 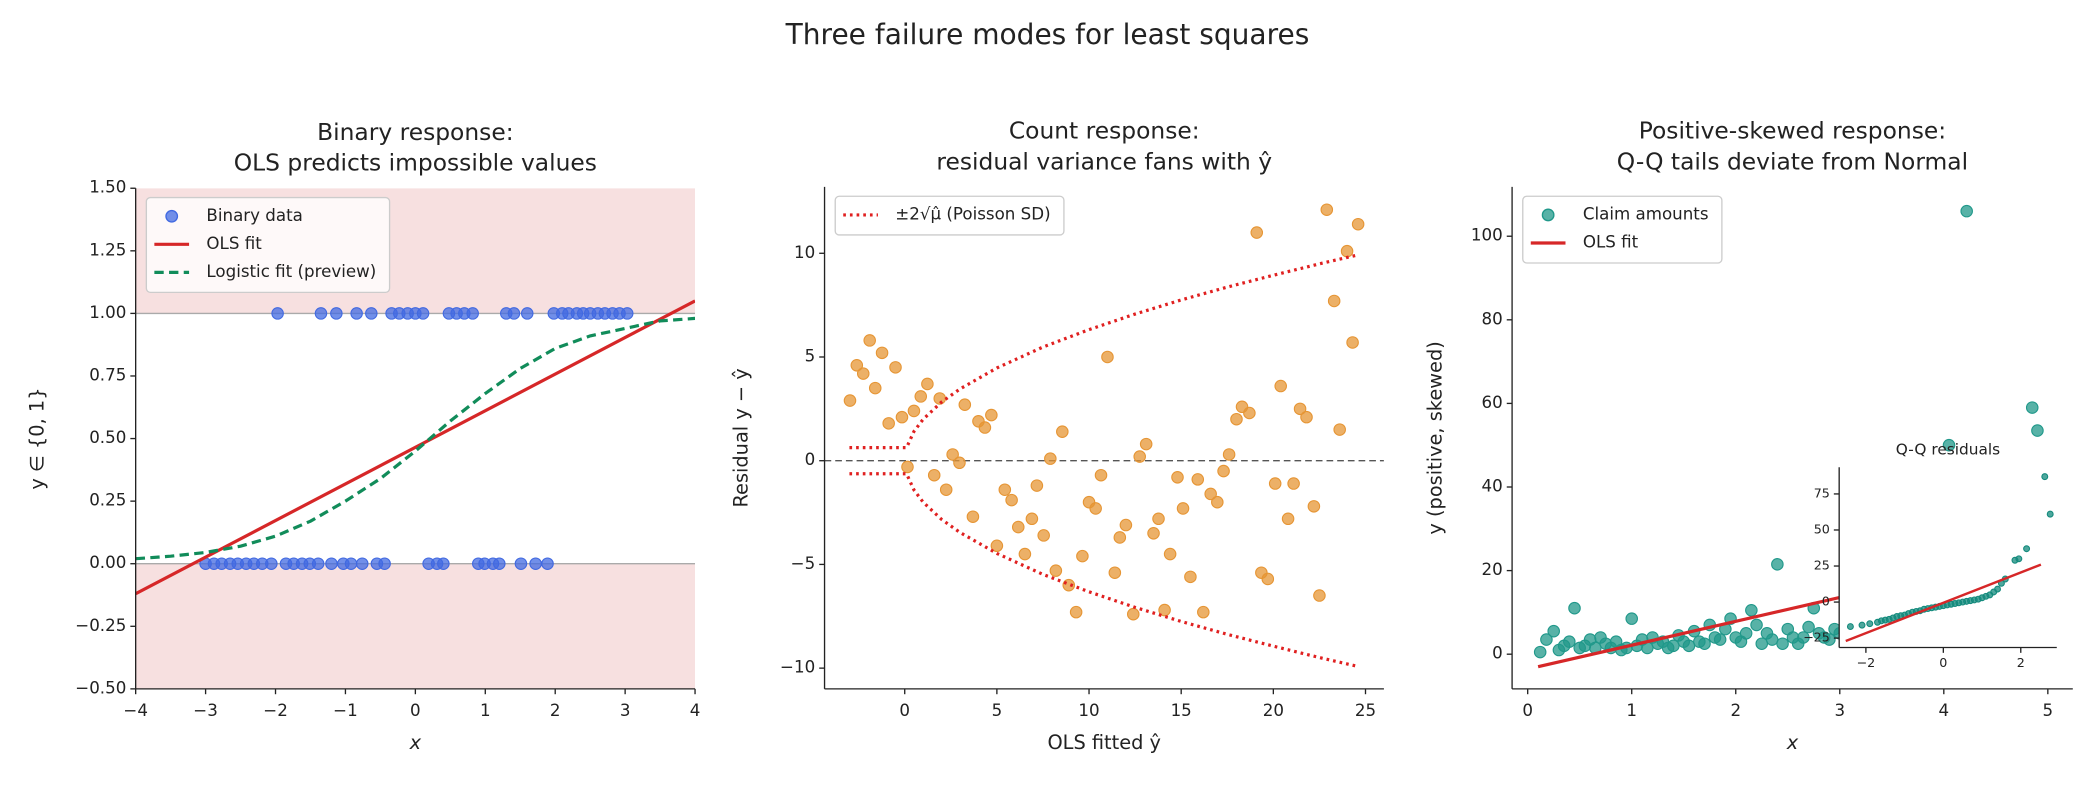 I want to click on y-tick-label: −25, so click(x=1816, y=637).